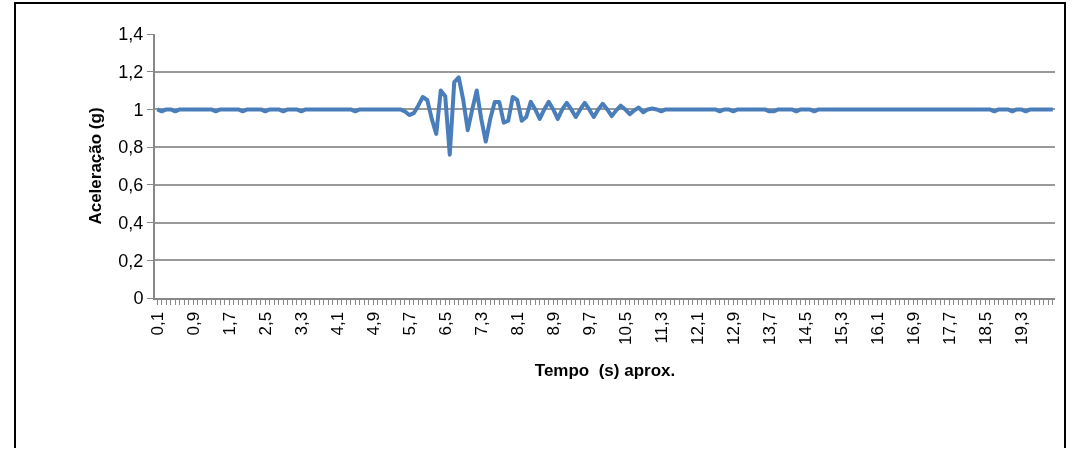 The image size is (1074, 450). Describe the element at coordinates (733, 328) in the screenshot. I see `x-tick-label: 12,9` at that location.